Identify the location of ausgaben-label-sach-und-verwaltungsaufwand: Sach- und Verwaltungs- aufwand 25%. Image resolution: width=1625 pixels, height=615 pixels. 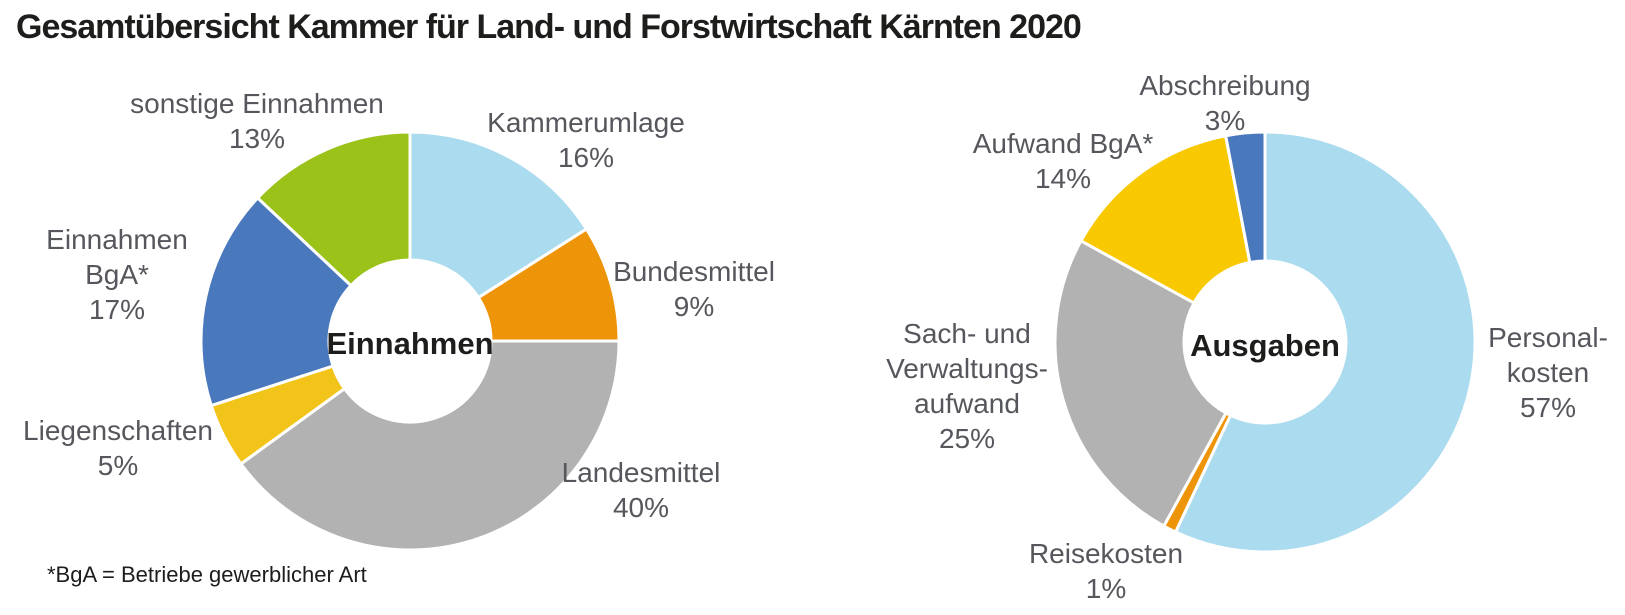
(967, 386).